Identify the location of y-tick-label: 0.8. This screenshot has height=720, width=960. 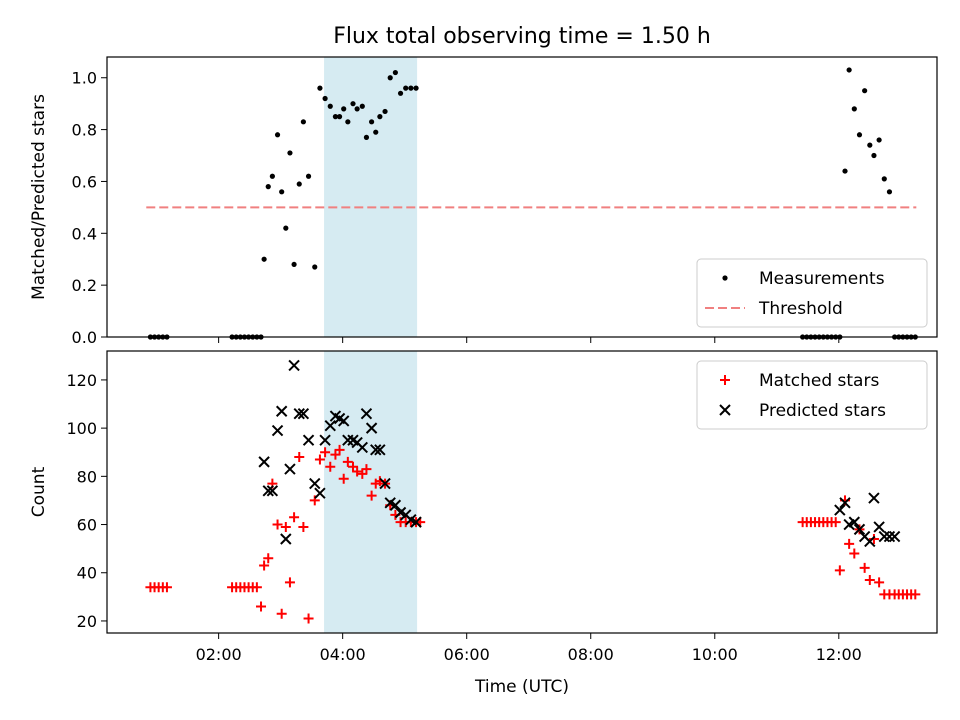
(84, 130).